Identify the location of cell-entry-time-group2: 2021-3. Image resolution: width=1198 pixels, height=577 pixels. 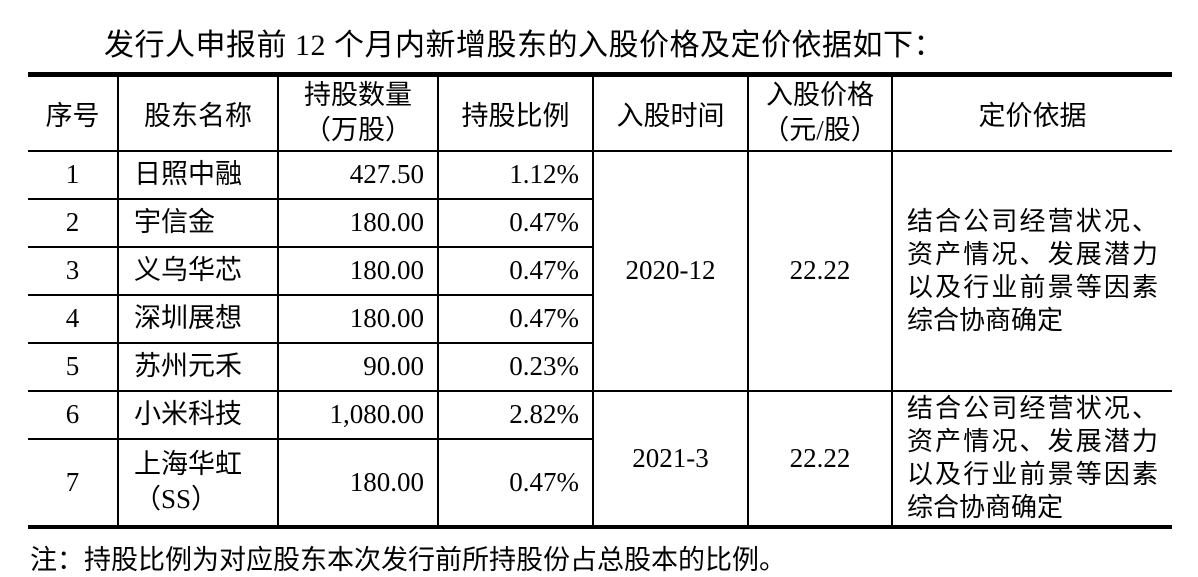
(670, 458).